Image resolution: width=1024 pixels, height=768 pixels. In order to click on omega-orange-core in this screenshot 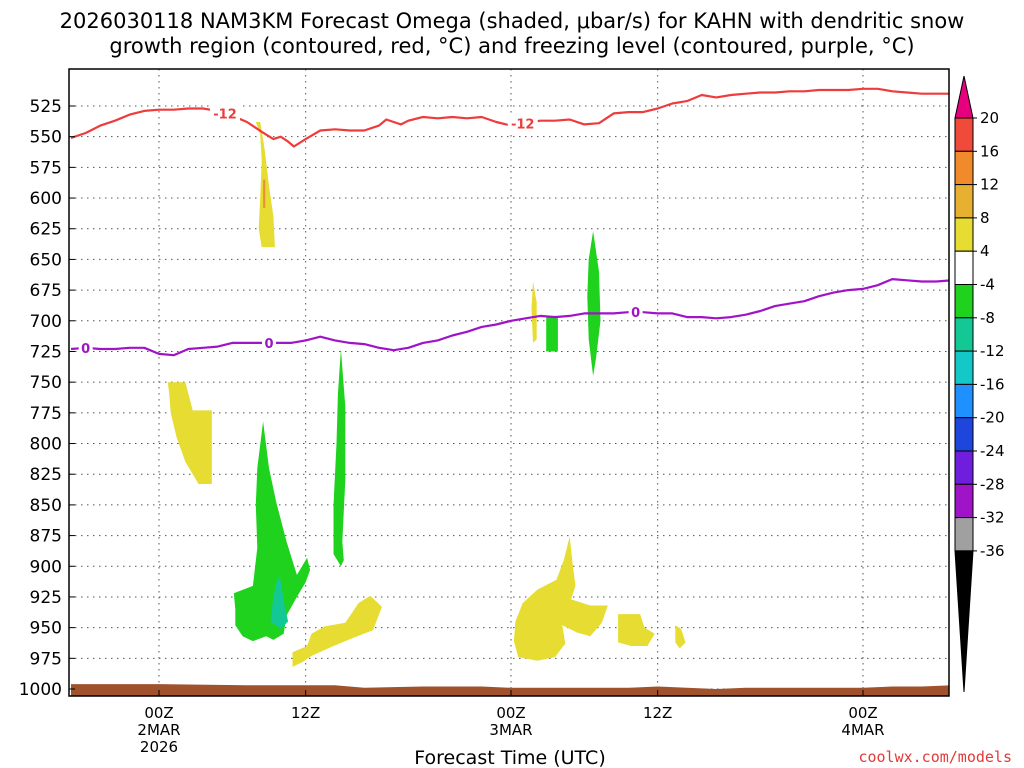, I will do `click(264, 193)`.